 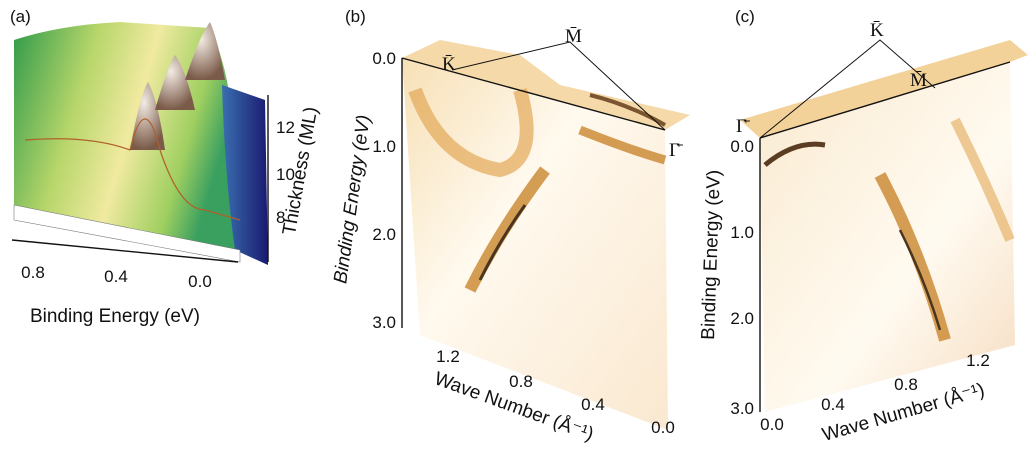 I want to click on surface-edge, so click(x=245, y=175).